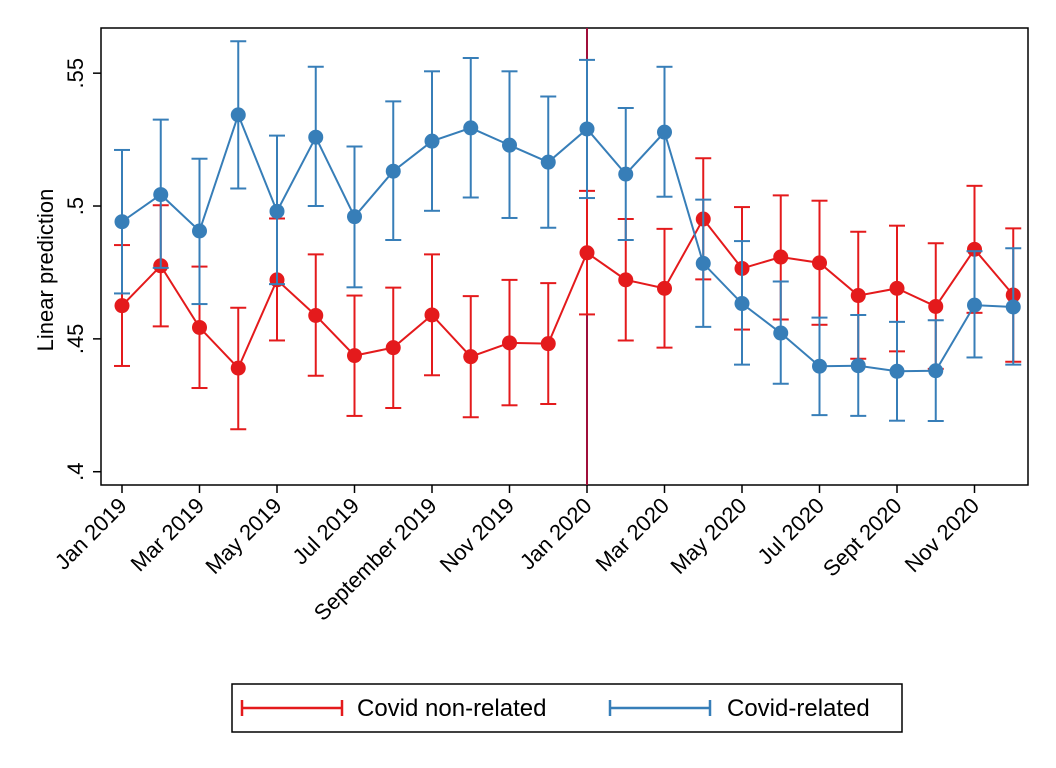 The height and width of the screenshot is (768, 1056). Describe the element at coordinates (45, 270) in the screenshot. I see `y-axis-title: Linear prediction` at that location.